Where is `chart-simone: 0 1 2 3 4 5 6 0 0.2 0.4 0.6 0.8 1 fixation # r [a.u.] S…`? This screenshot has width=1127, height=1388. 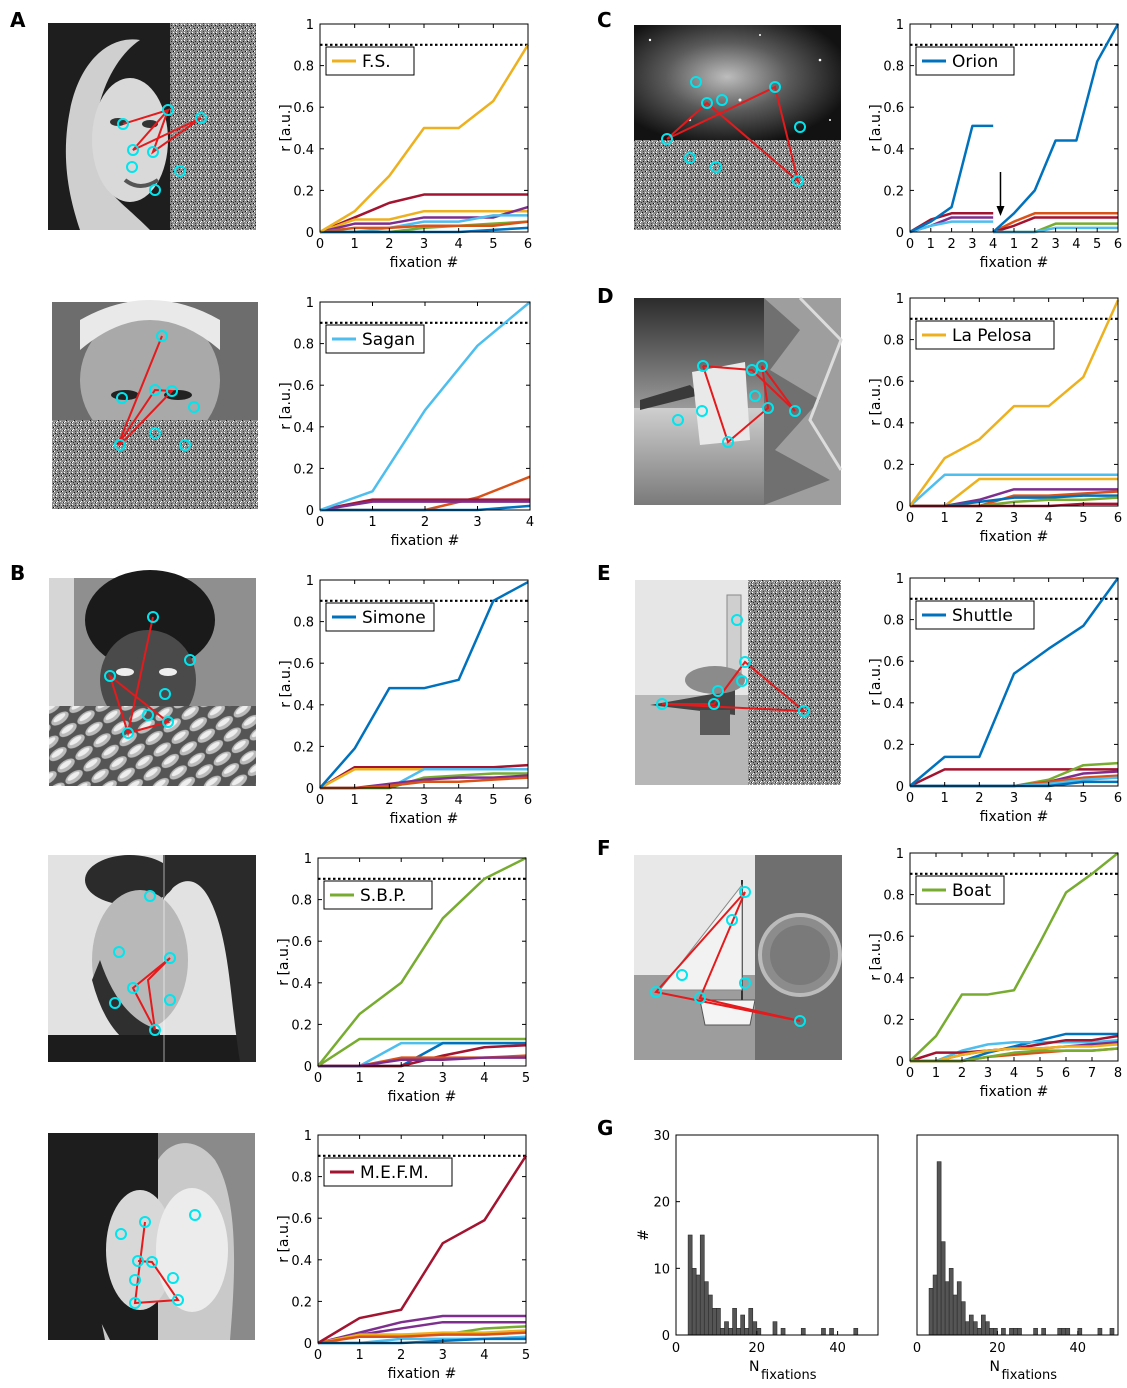
chart-simone: 0 1 2 3 4 5 6 0 0.2 0.4 0.6 0.8 1 fixation # r [a.u.] S… is located at coordinates (405, 700).